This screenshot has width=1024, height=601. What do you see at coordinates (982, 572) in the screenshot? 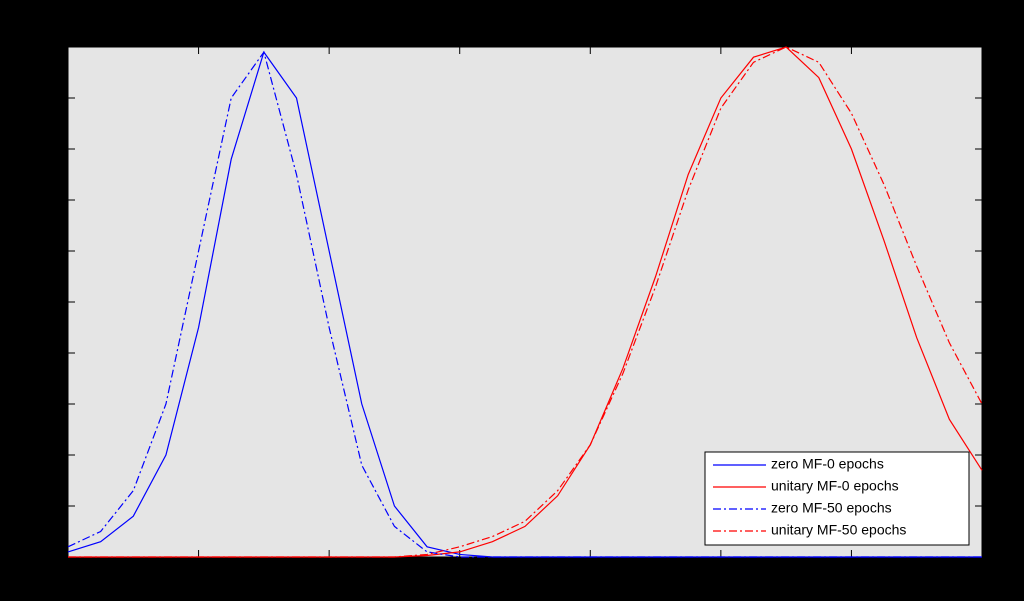
I see `x-tick-label: 7` at bounding box center [982, 572].